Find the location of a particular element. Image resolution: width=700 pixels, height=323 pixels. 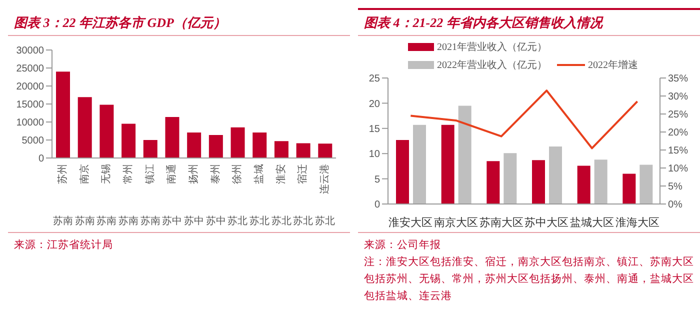

y-tick-label: 5000 is located at coordinates (33, 141).